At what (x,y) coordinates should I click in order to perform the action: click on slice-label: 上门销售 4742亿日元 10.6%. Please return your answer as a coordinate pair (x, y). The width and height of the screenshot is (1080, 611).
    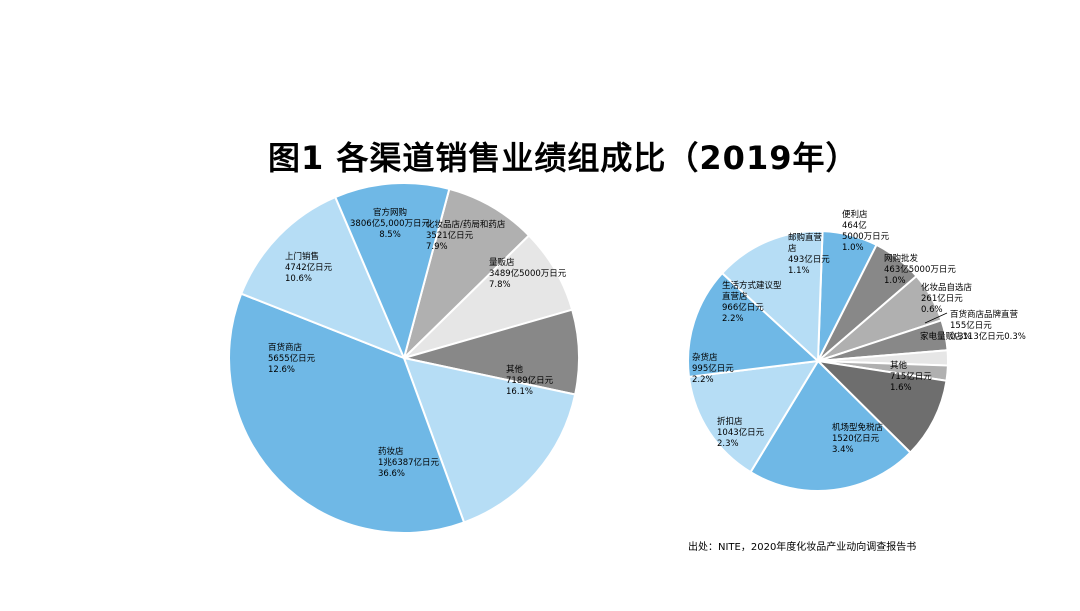
    Looking at the image, I should click on (309, 267).